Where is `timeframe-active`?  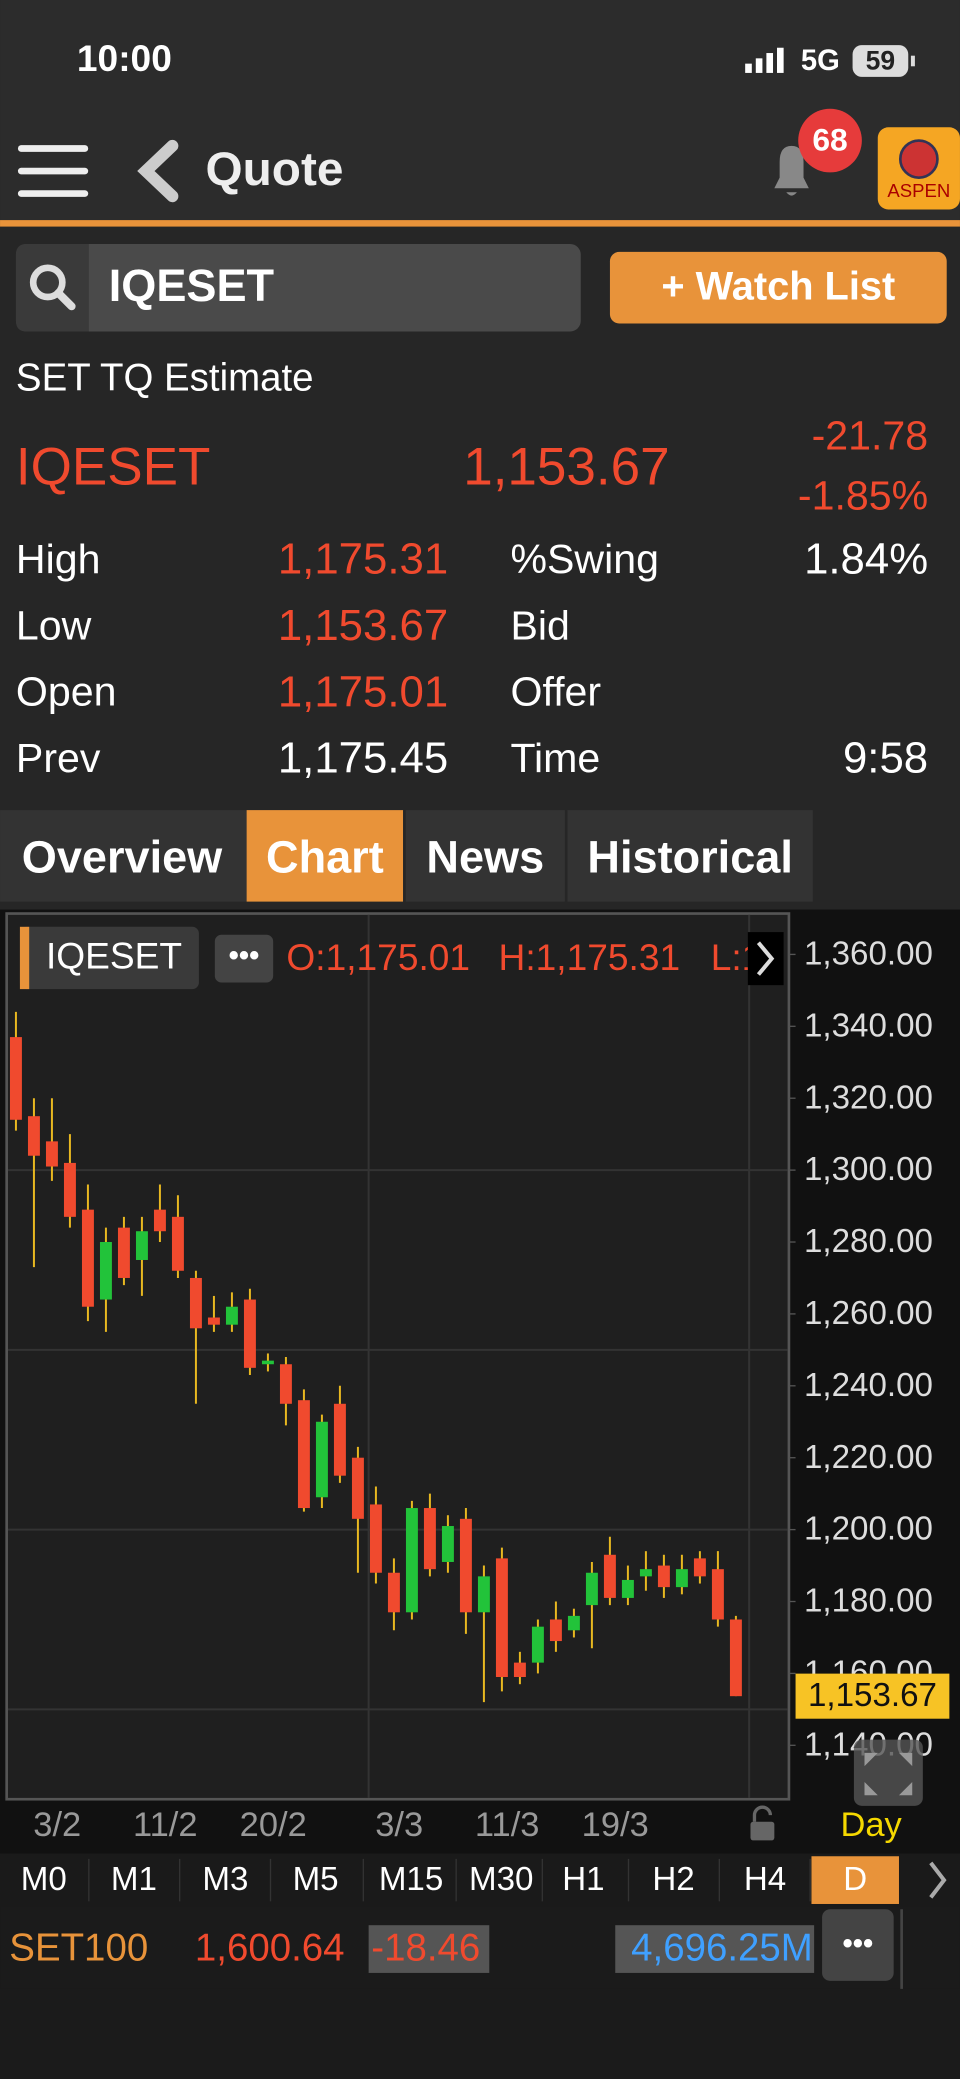 timeframe-active is located at coordinates (855, 1880).